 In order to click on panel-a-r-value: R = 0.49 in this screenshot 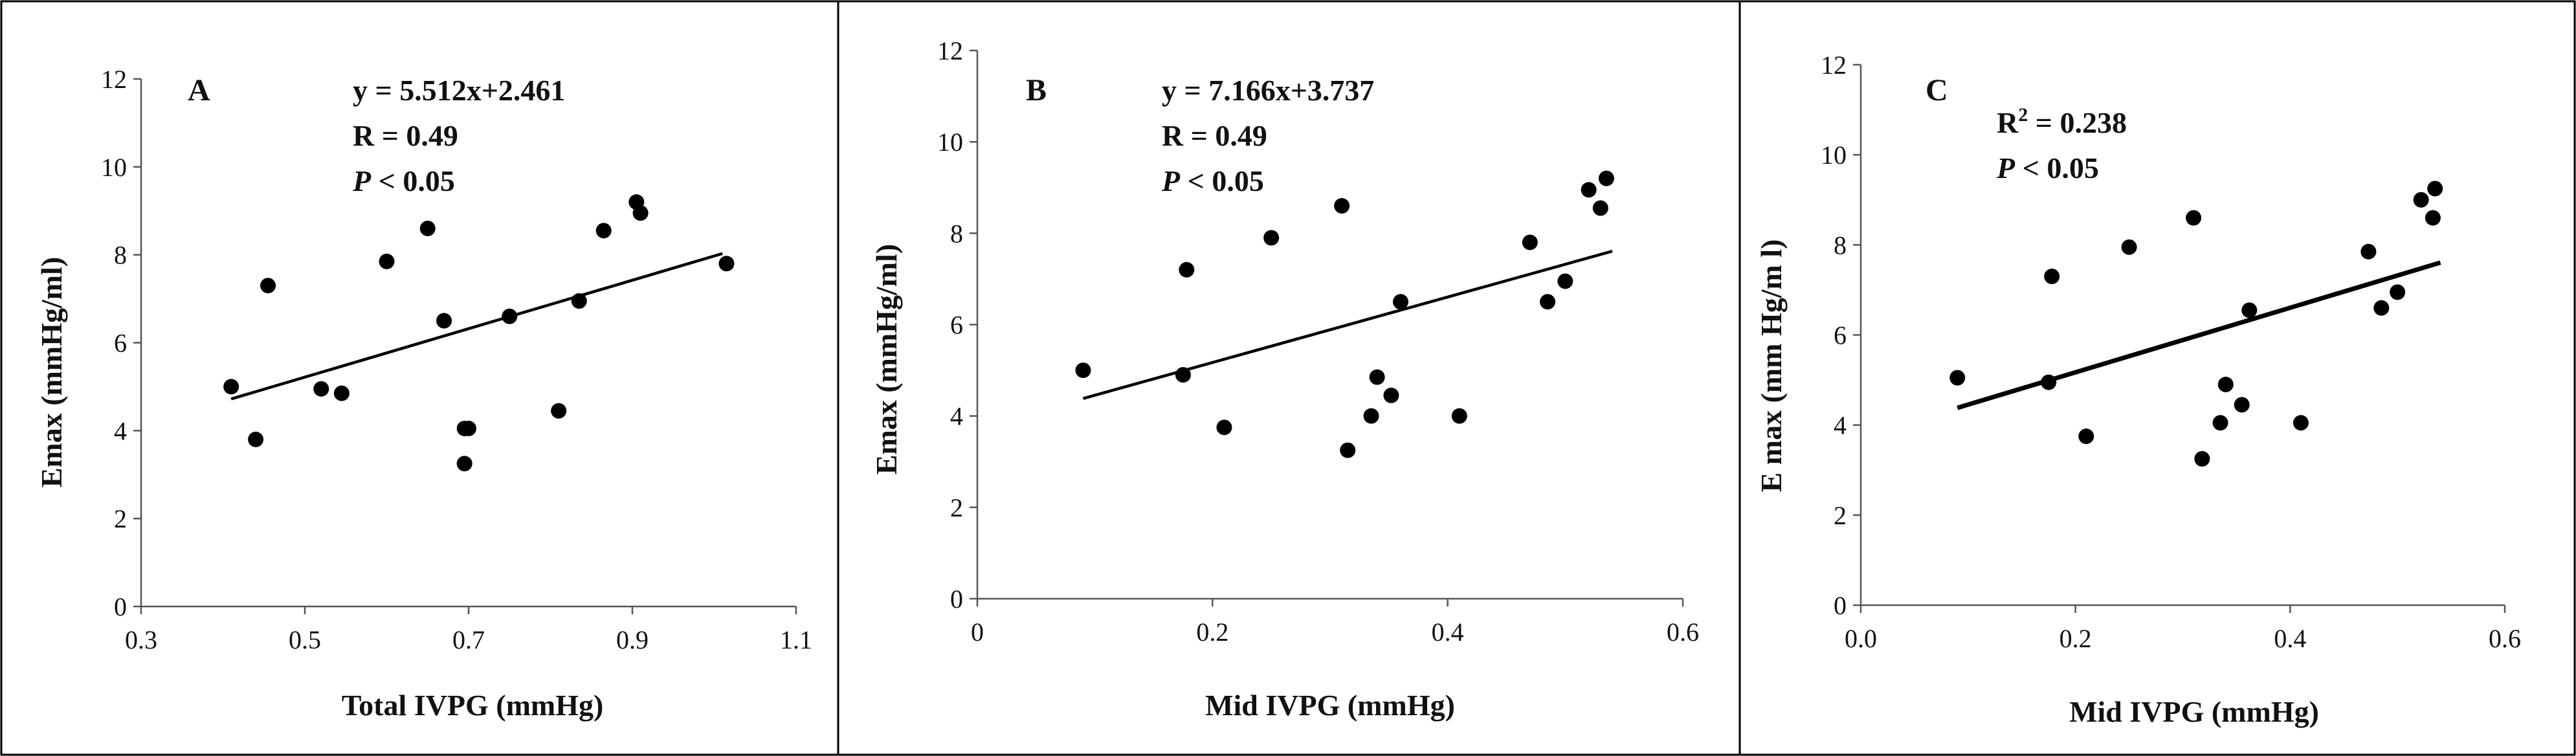, I will do `click(405, 135)`.